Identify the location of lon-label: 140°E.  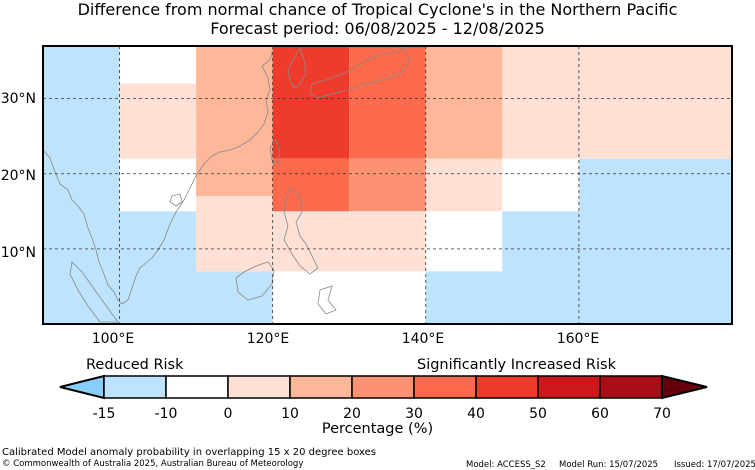
(423, 339).